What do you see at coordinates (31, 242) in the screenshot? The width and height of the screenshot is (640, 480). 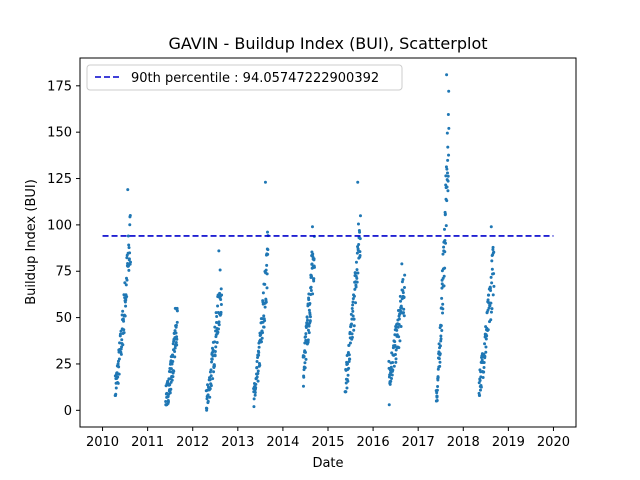 I see `y-axis-label: Buildup Index (BUI)` at bounding box center [31, 242].